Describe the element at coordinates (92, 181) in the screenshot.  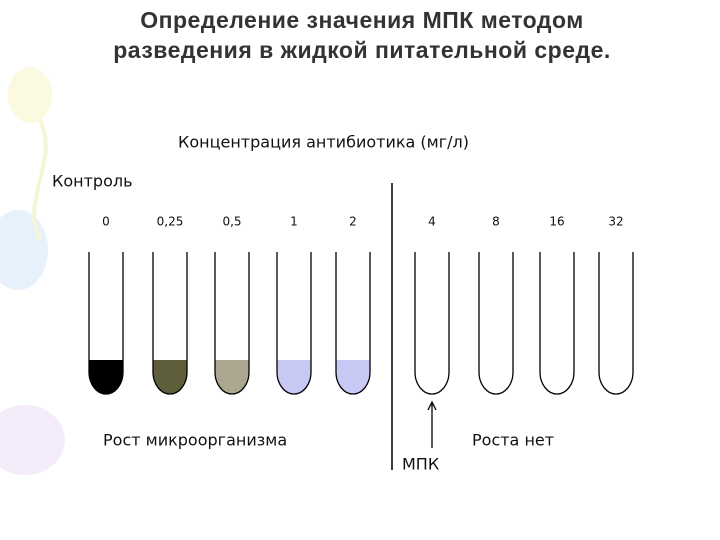
I see `control-label: Контроль` at that location.